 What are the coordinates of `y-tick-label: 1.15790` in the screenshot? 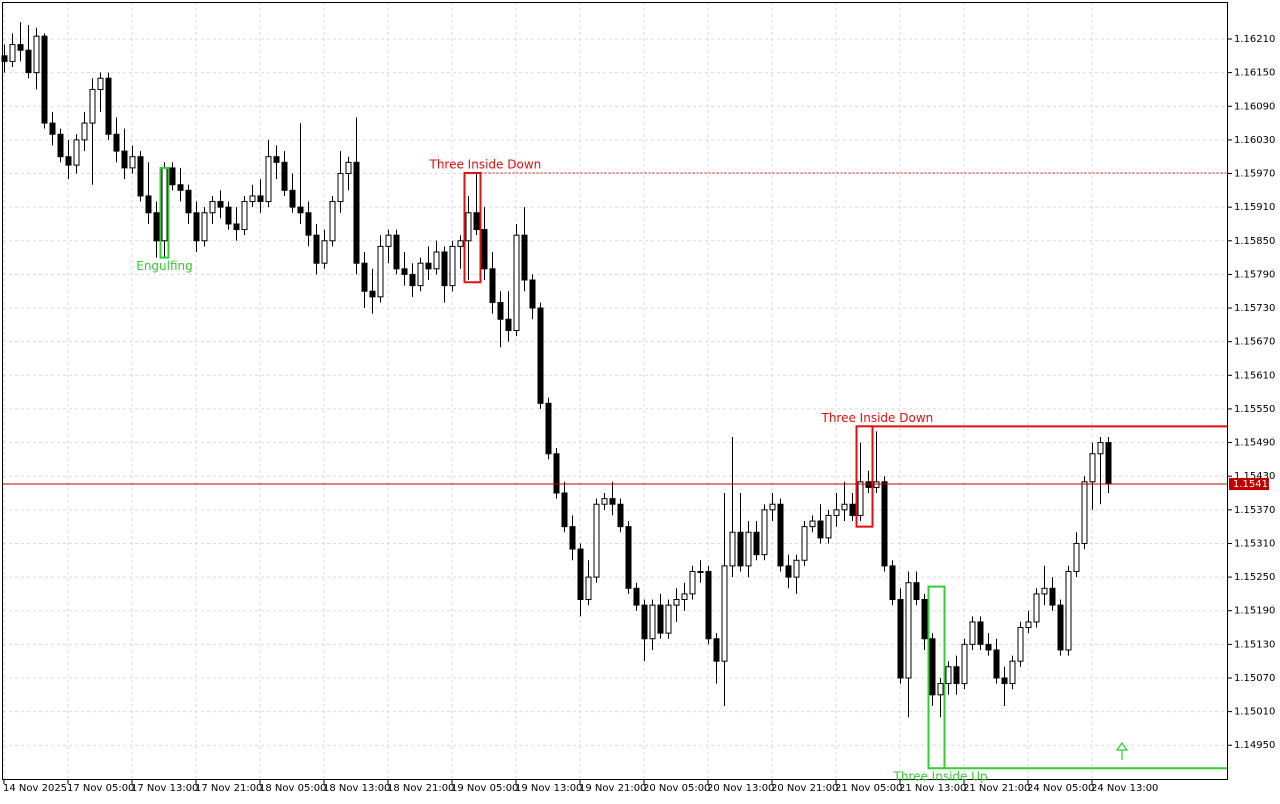 It's located at (1254, 274).